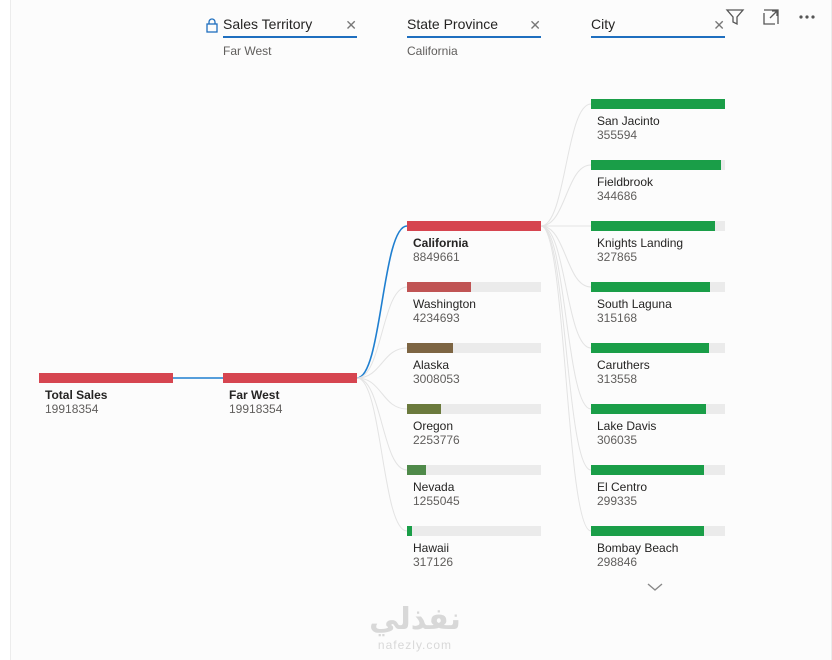 The image size is (832, 660). I want to click on node-value: 3008053, so click(436, 379).